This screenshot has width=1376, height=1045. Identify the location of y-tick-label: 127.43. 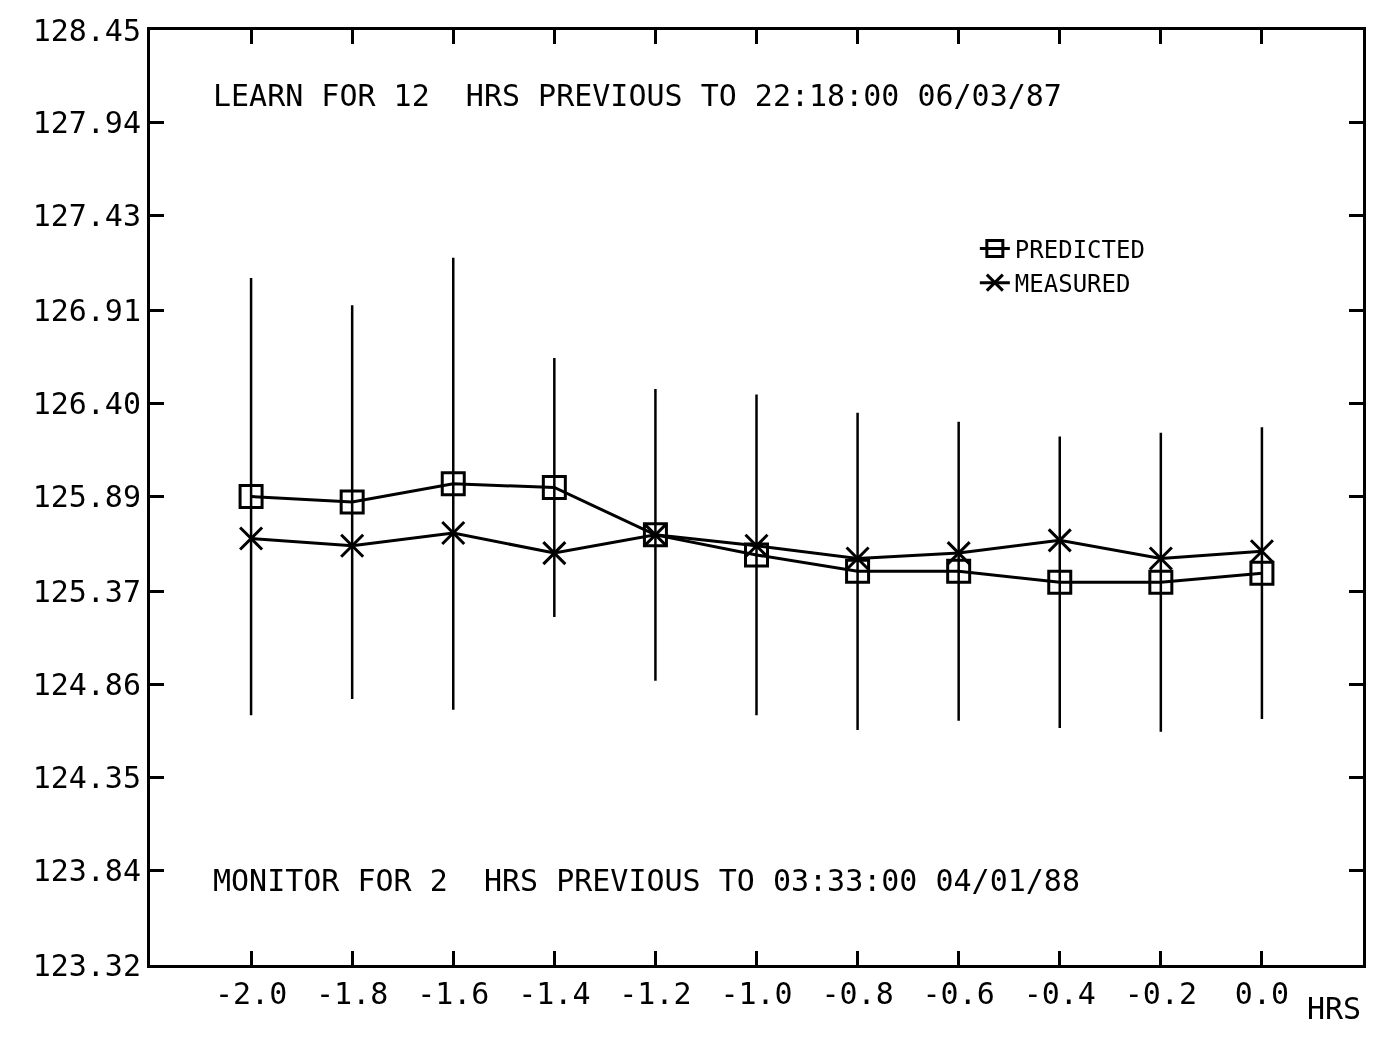
(86, 216).